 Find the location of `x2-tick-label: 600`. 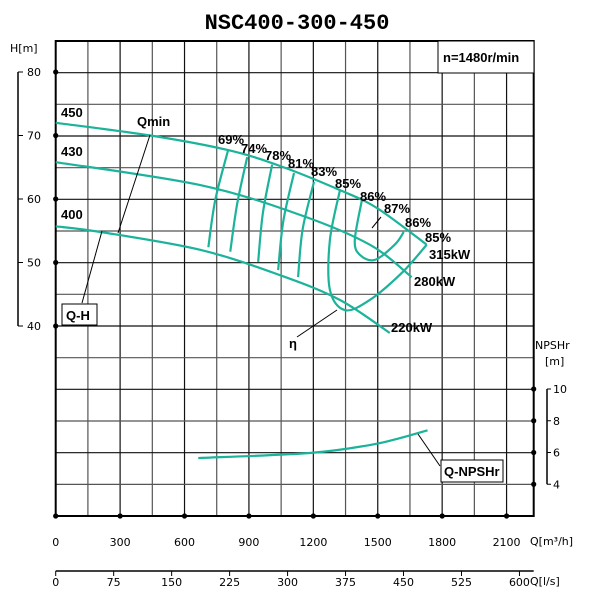

x2-tick-label: 600 is located at coordinates (519, 582).